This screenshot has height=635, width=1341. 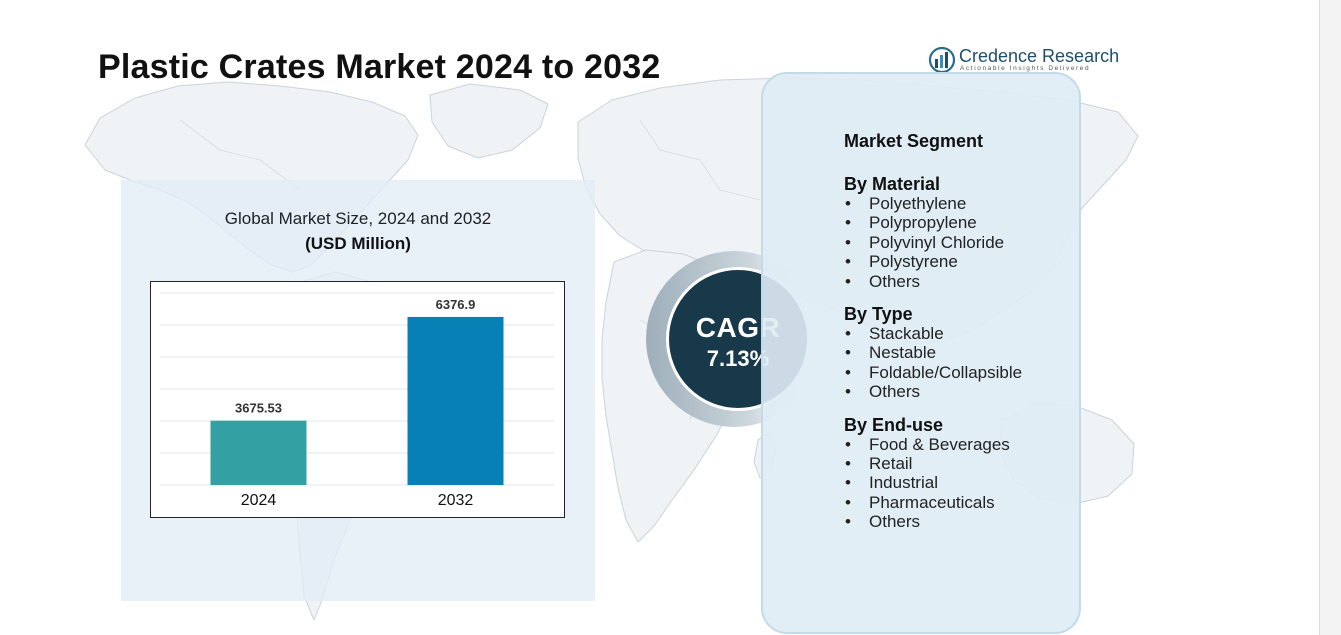 I want to click on data-label-2032: 6376.9, so click(x=456, y=304).